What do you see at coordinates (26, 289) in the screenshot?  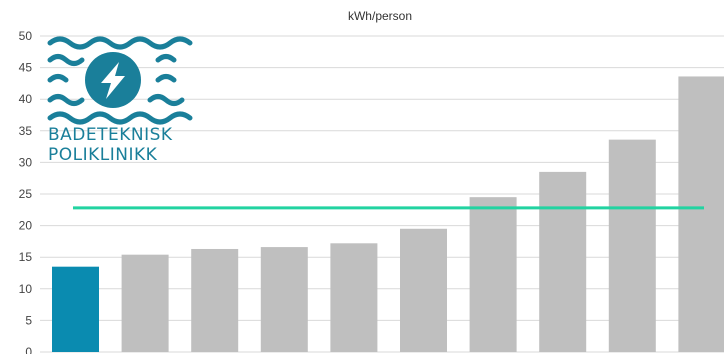 I see `y-tick-label: 10` at bounding box center [26, 289].